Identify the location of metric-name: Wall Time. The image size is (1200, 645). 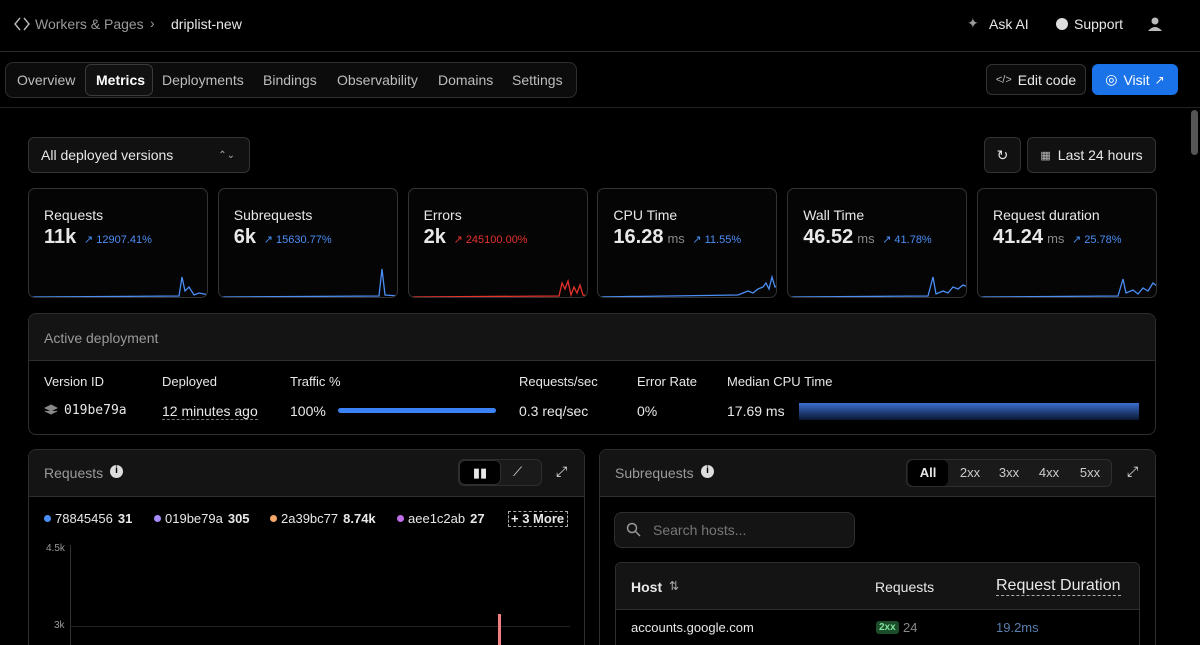
(834, 215).